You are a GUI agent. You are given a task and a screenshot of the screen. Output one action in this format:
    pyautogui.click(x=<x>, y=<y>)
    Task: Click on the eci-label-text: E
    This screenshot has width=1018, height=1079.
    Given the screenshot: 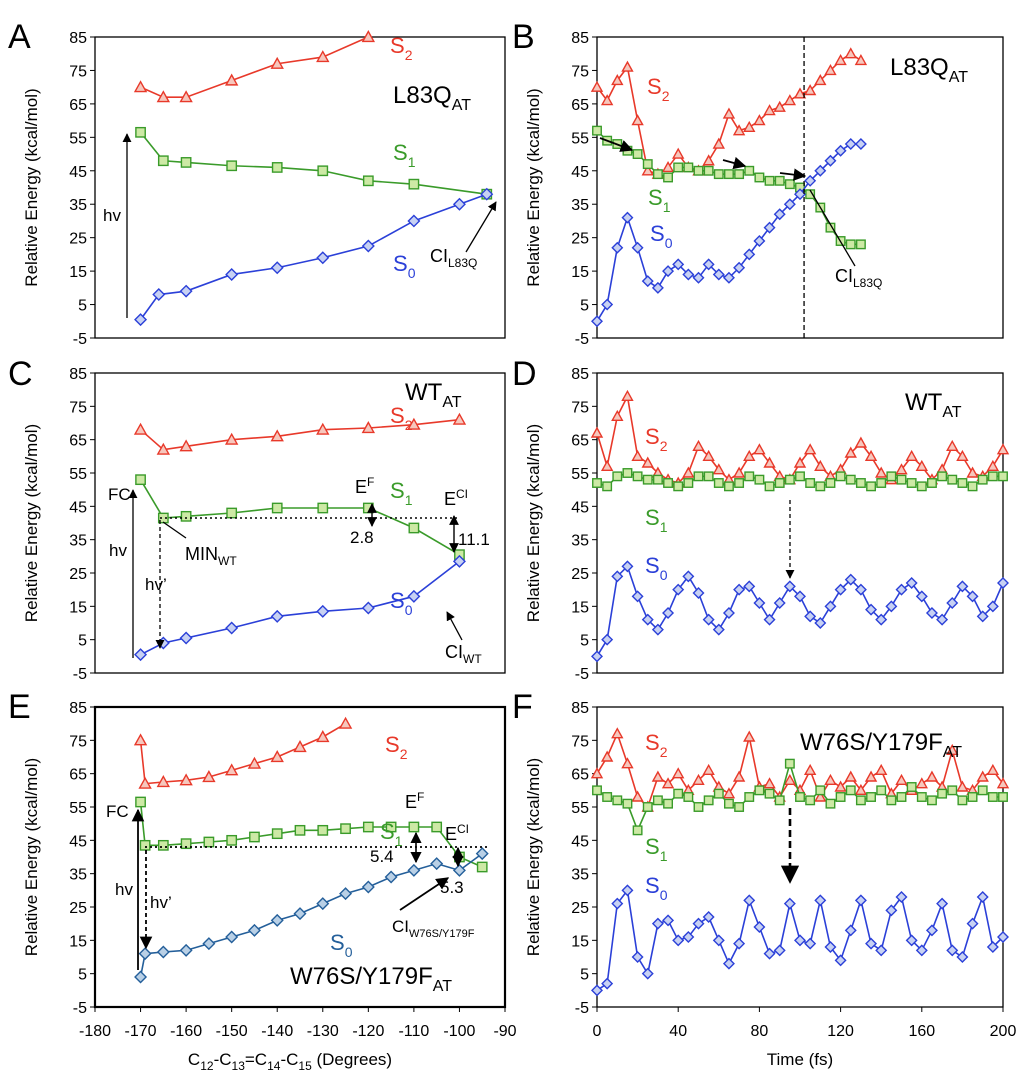 What is the action you would take?
    pyautogui.click(x=451, y=834)
    